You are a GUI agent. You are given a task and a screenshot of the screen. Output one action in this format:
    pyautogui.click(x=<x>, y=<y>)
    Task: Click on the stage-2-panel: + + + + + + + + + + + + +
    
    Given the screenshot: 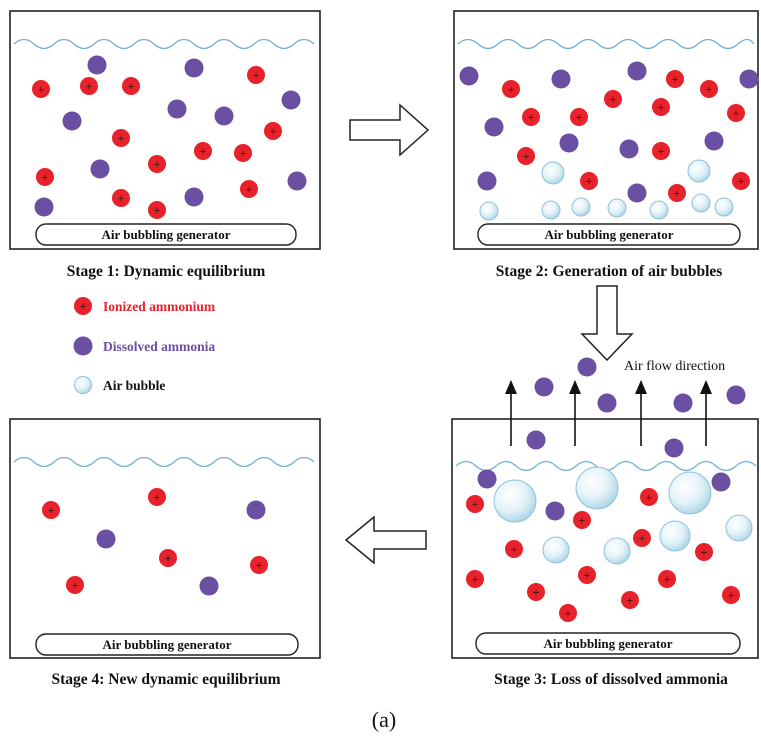 What is the action you would take?
    pyautogui.click(x=606, y=130)
    